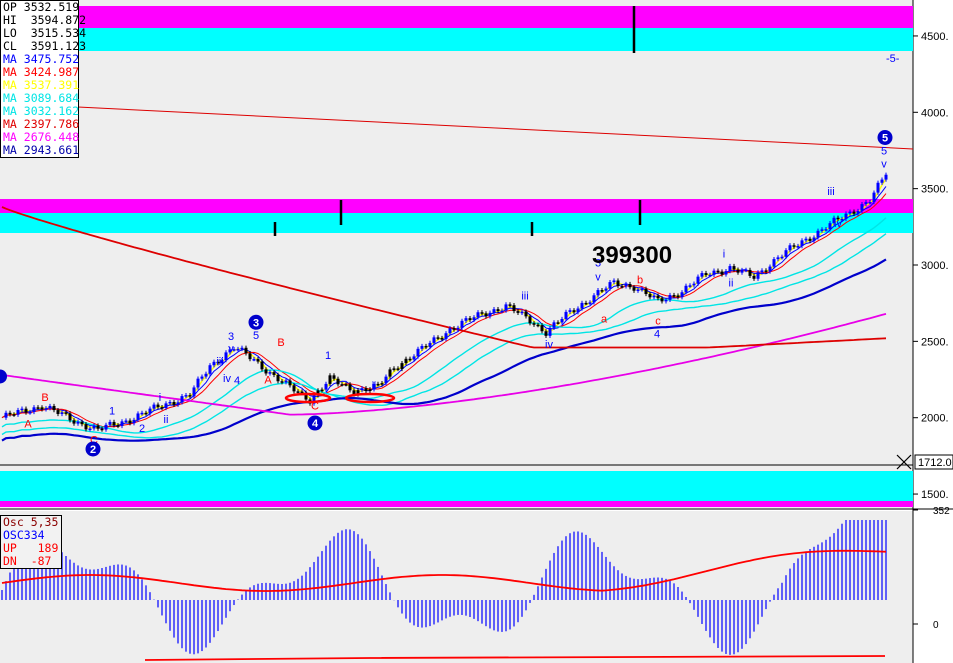 Image resolution: width=953 pixels, height=663 pixels. I want to click on wave-label-3: C, so click(94, 441).